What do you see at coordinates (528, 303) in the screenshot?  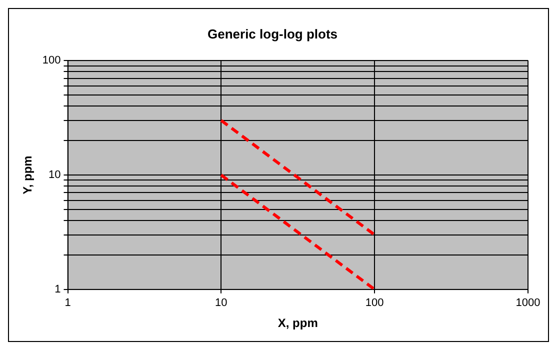 I see `x-tick-label: 1000` at bounding box center [528, 303].